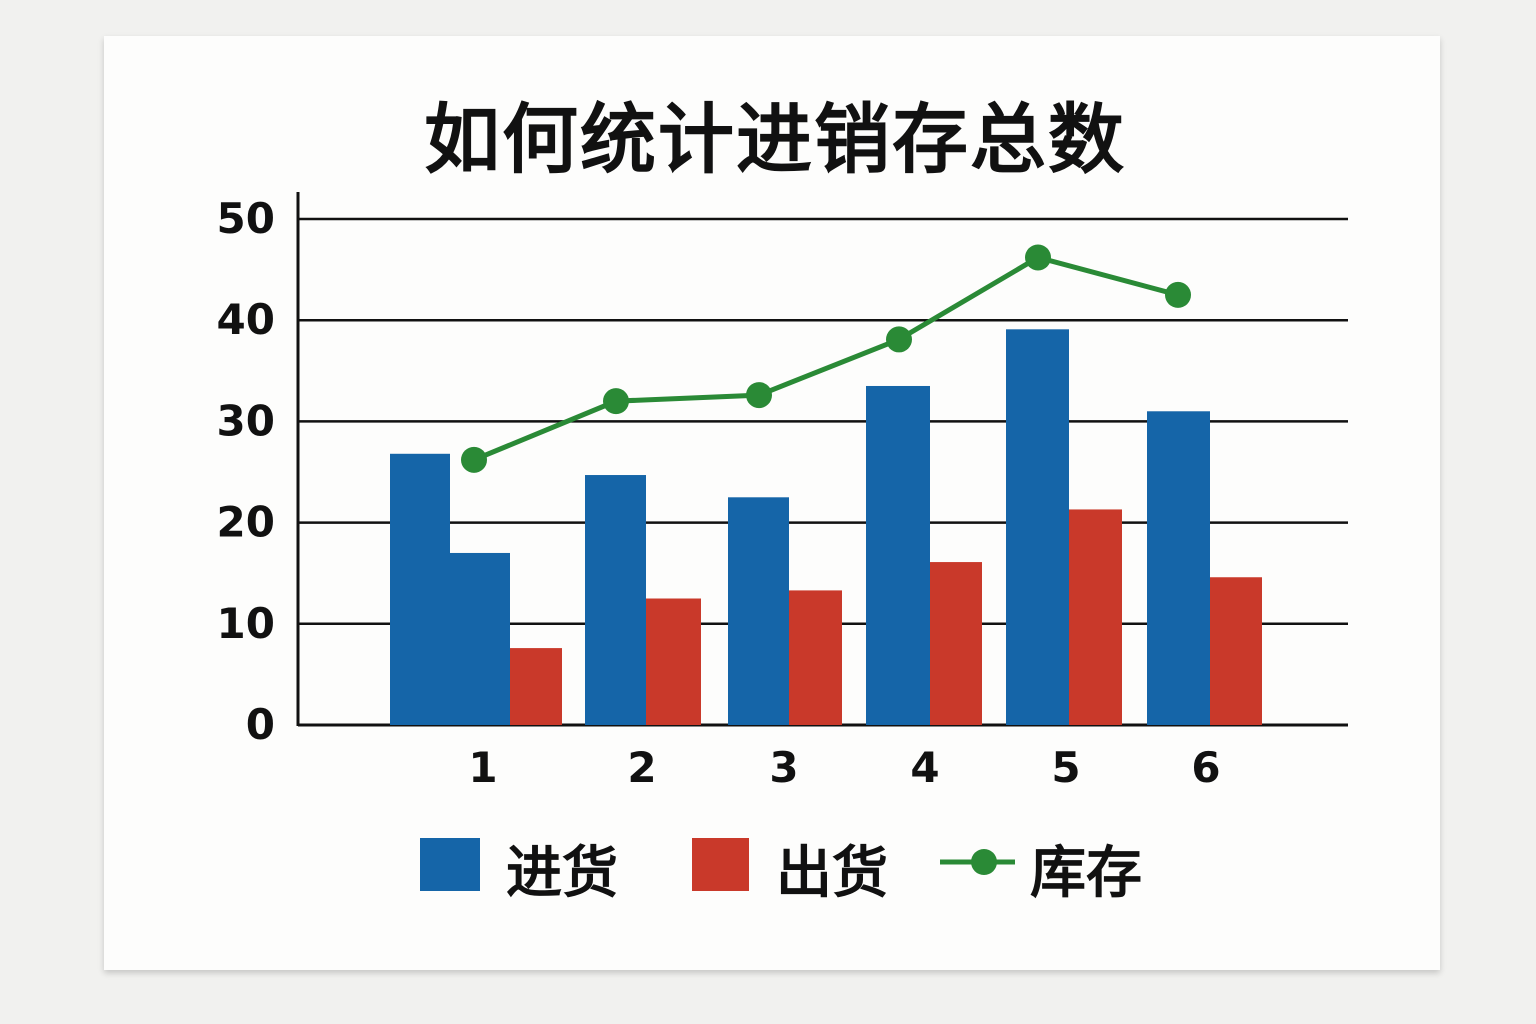  Describe the element at coordinates (783, 767) in the screenshot. I see `x-tick-label: 3` at that location.